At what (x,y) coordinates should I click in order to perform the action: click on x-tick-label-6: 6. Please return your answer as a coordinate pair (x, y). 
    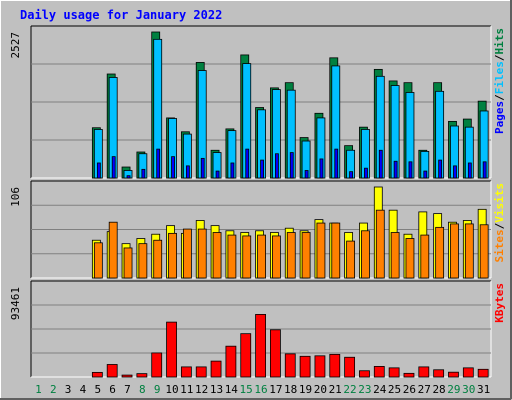
    Looking at the image, I should click on (112, 389).